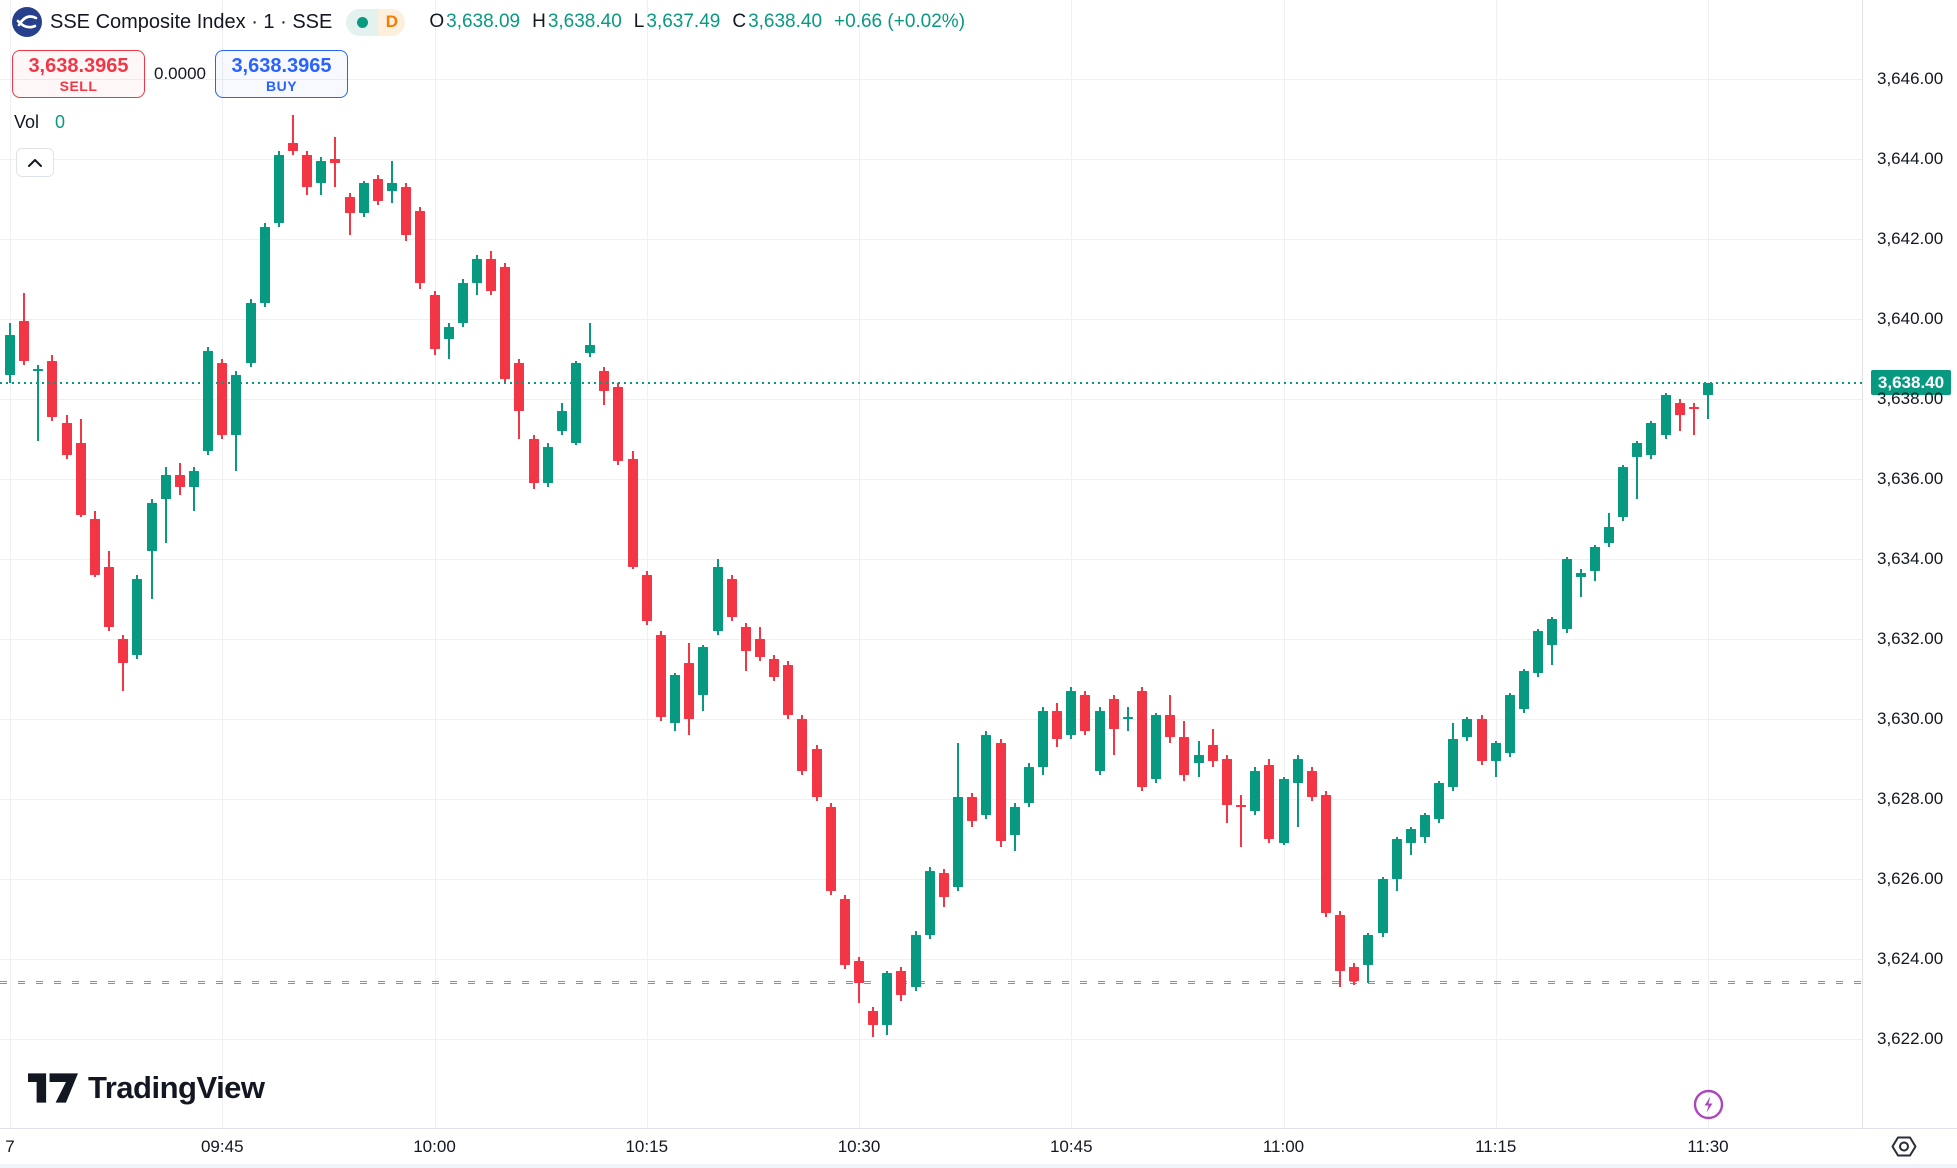 The image size is (1957, 1168). I want to click on open-value: 3,638.09, so click(483, 21).